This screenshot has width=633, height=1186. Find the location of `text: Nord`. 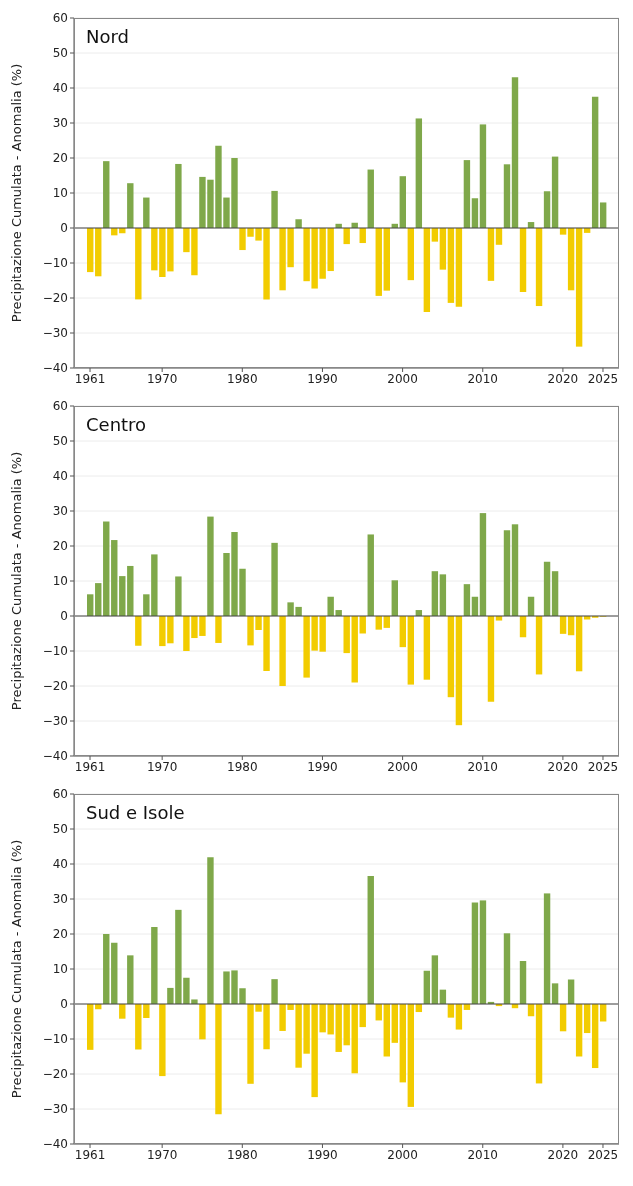

text: Nord is located at coordinates (107, 36).